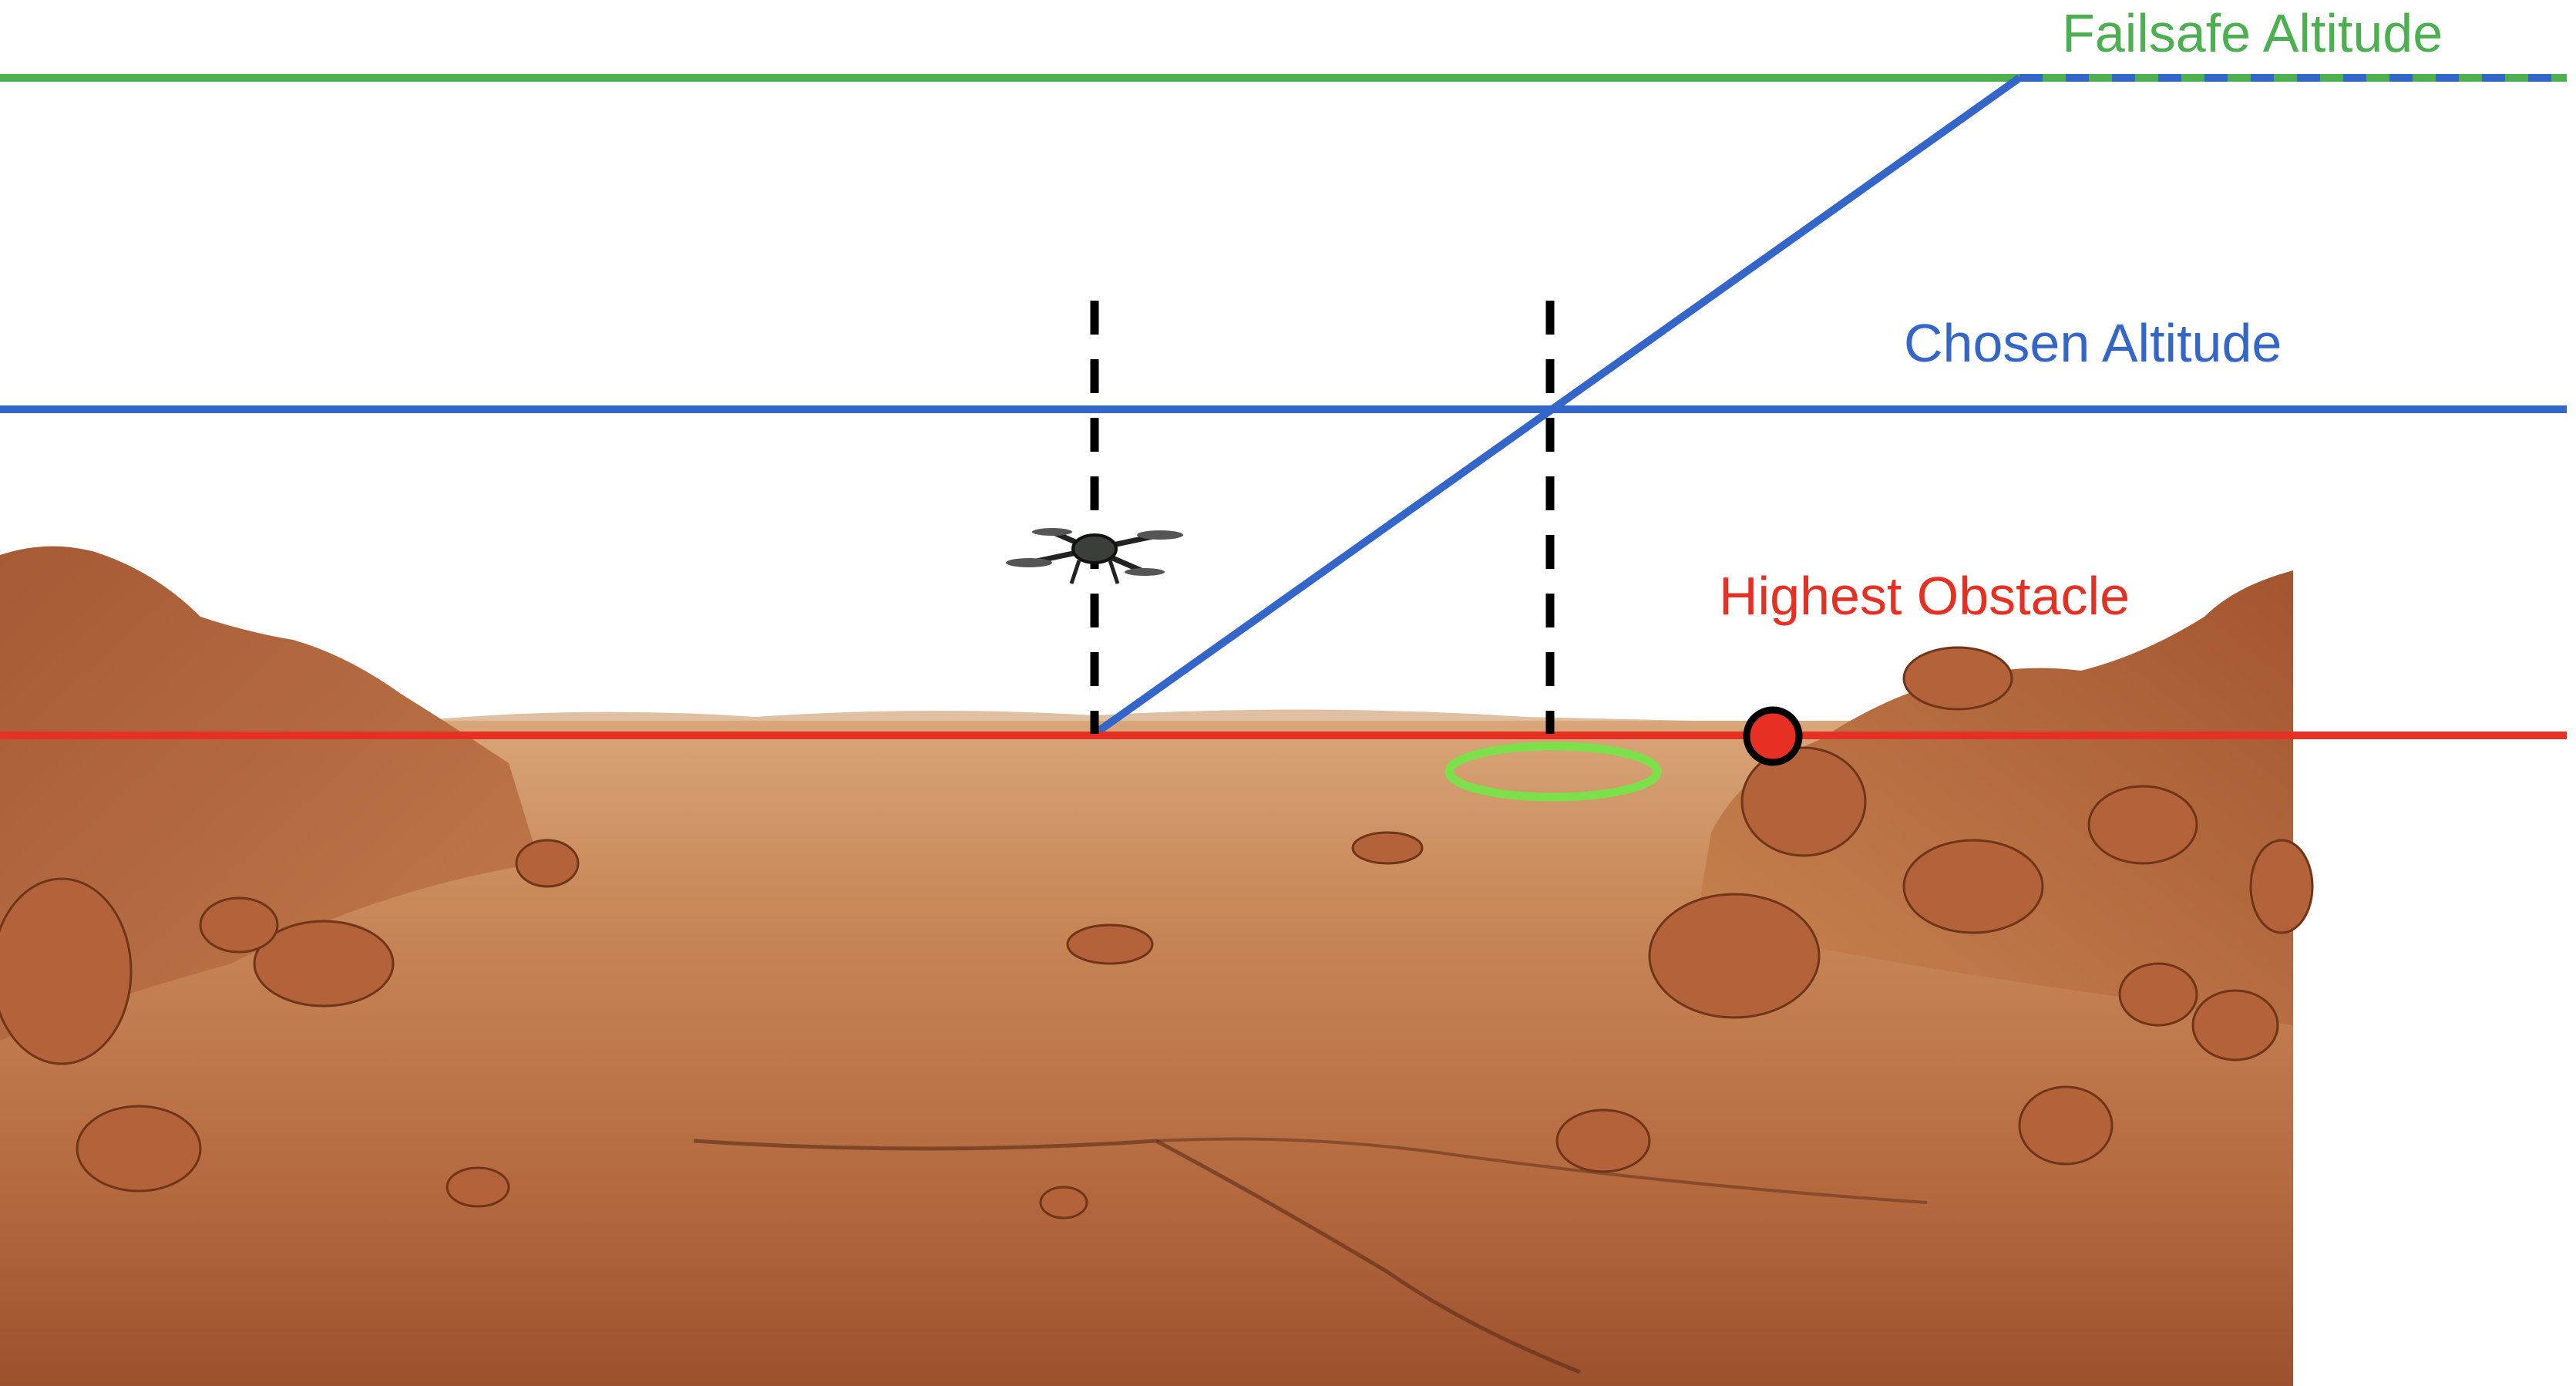 The height and width of the screenshot is (1386, 2576). What do you see at coordinates (1924, 596) in the screenshot?
I see `highest-obstacle-label: Highest Obstacle` at bounding box center [1924, 596].